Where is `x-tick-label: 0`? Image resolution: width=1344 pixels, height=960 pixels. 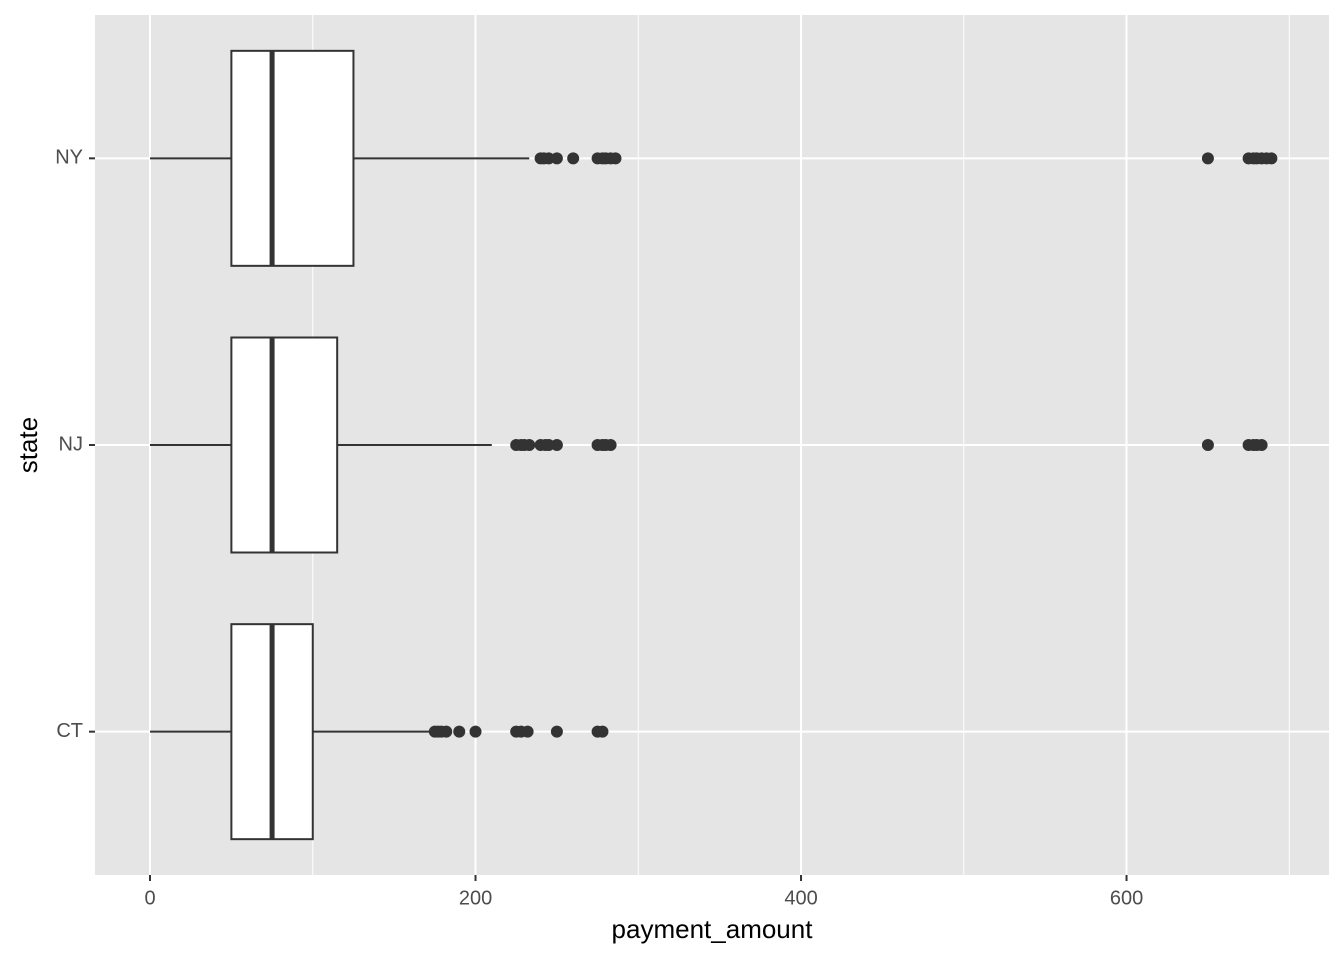 x-tick-label: 0 is located at coordinates (149, 898).